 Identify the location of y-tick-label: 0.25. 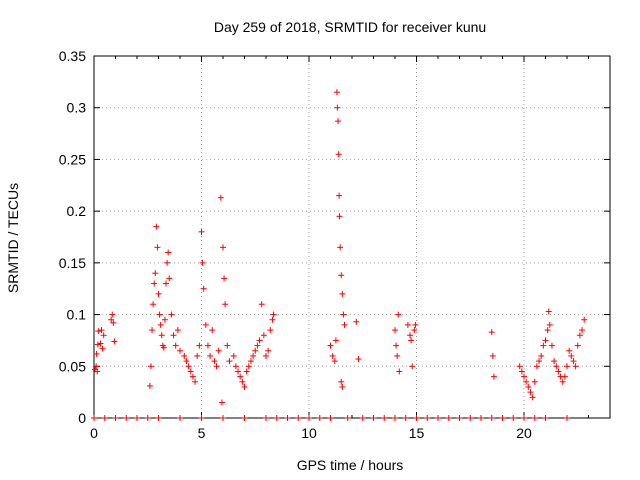
(72, 159).